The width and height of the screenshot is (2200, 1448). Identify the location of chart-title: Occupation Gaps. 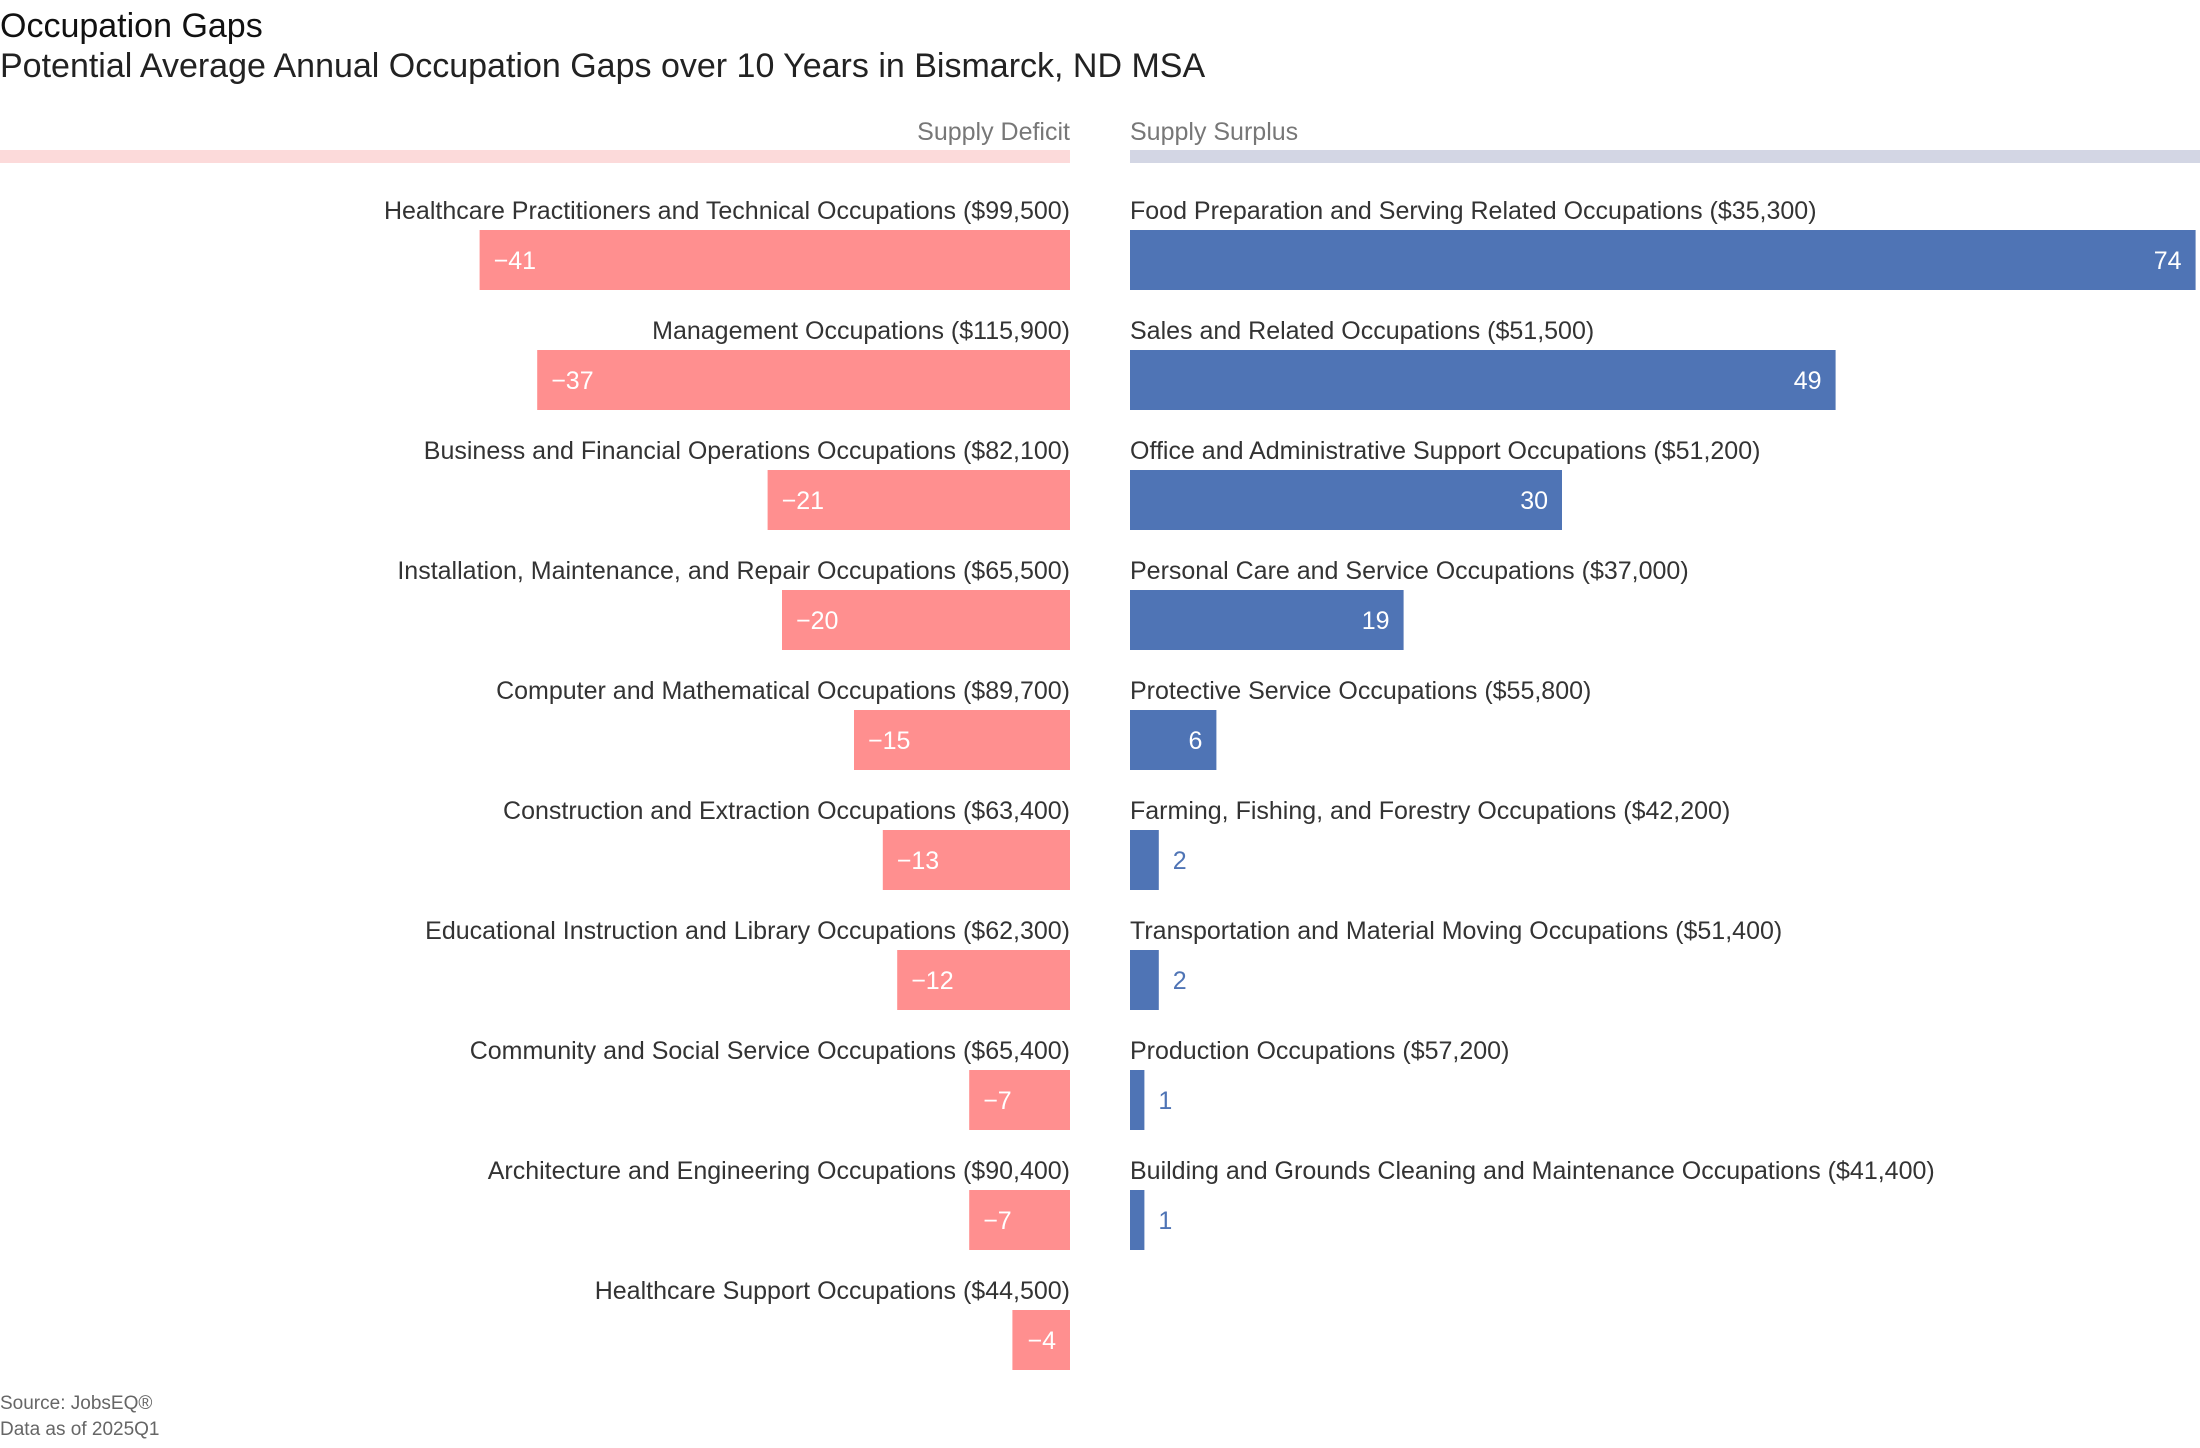
(131, 26).